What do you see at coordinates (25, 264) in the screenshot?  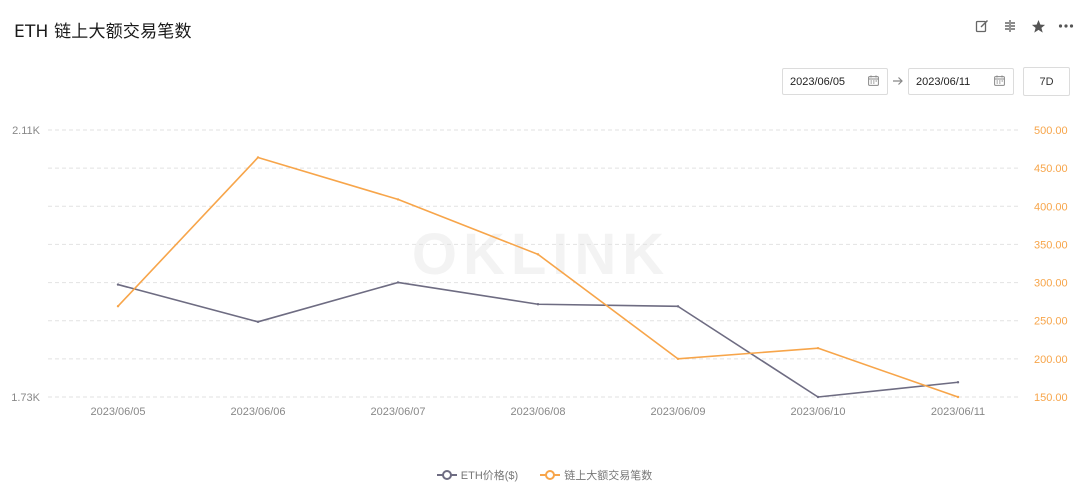 I see `left-axis: 2.11K 1.73K` at bounding box center [25, 264].